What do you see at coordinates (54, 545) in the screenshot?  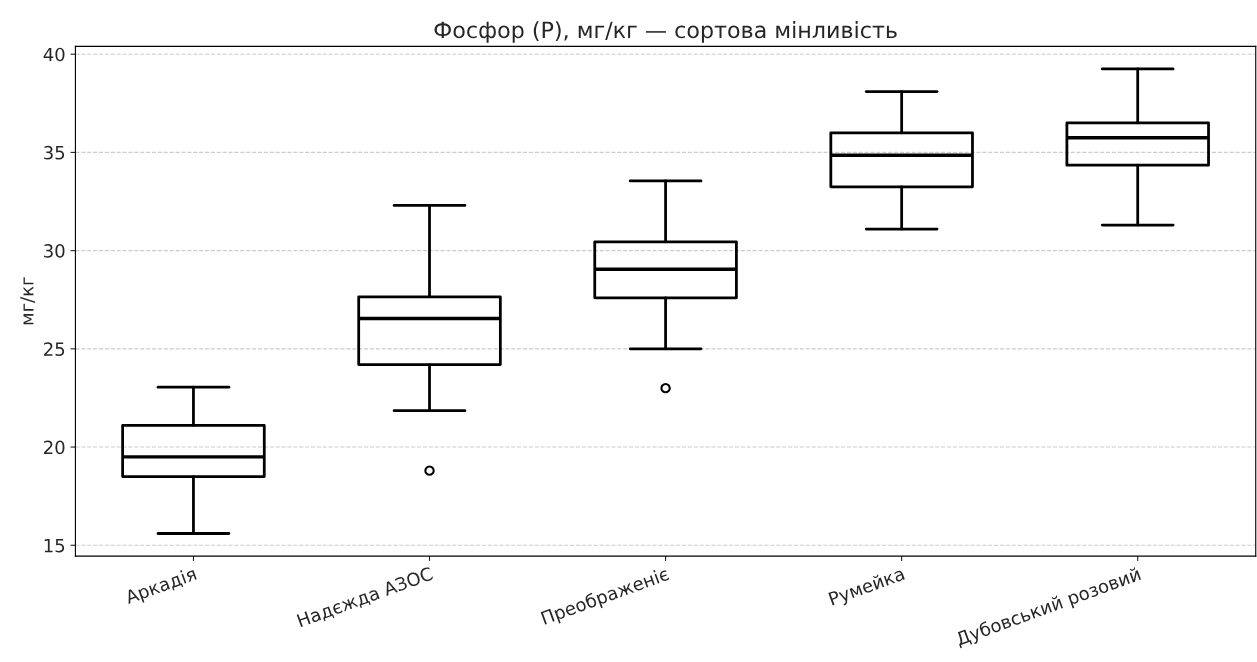 I see `y-tick-label: 15` at bounding box center [54, 545].